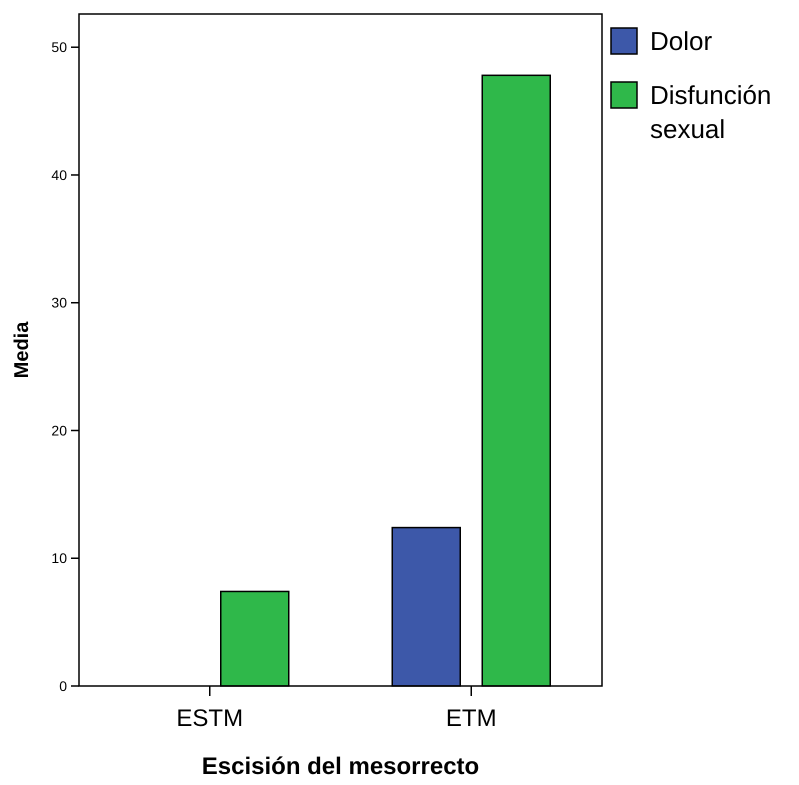  What do you see at coordinates (711, 112) in the screenshot?
I see `legend-label: Disfunción sexual` at bounding box center [711, 112].